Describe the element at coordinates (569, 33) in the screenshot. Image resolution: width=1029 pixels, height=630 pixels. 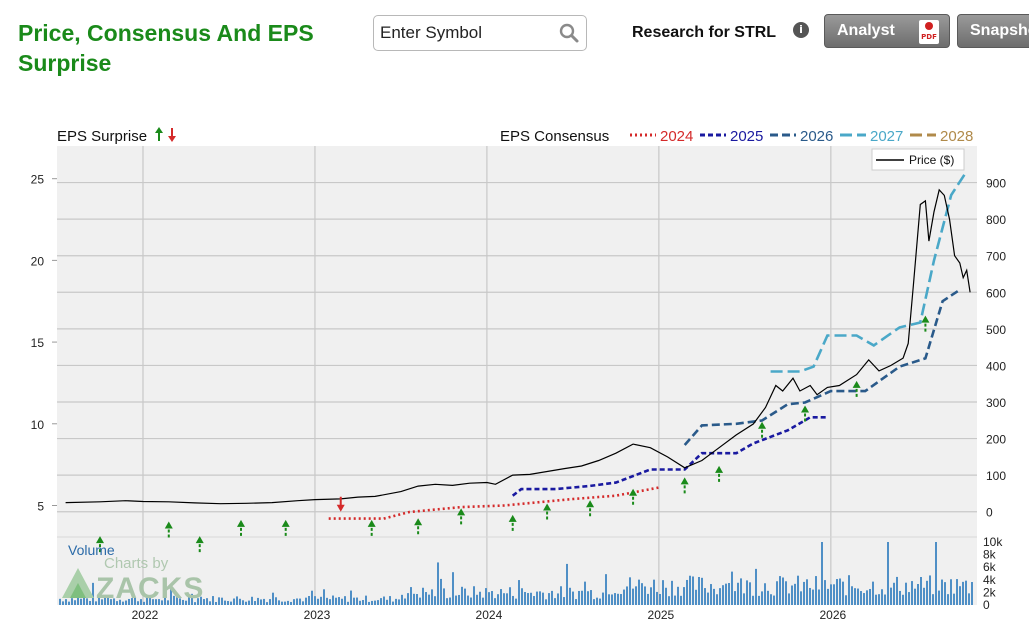
I see `search-icon` at that location.